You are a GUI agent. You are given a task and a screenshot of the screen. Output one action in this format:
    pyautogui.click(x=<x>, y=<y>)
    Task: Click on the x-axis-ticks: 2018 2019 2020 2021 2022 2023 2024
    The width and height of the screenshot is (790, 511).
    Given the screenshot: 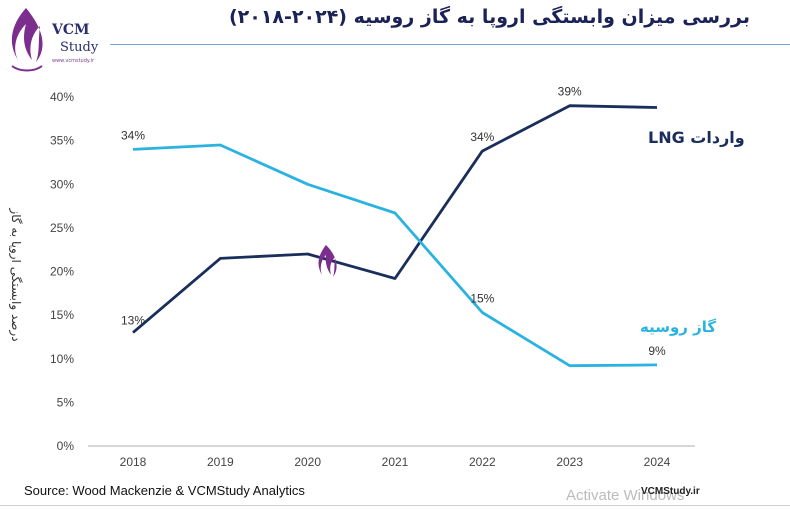 What is the action you would take?
    pyautogui.click(x=395, y=462)
    